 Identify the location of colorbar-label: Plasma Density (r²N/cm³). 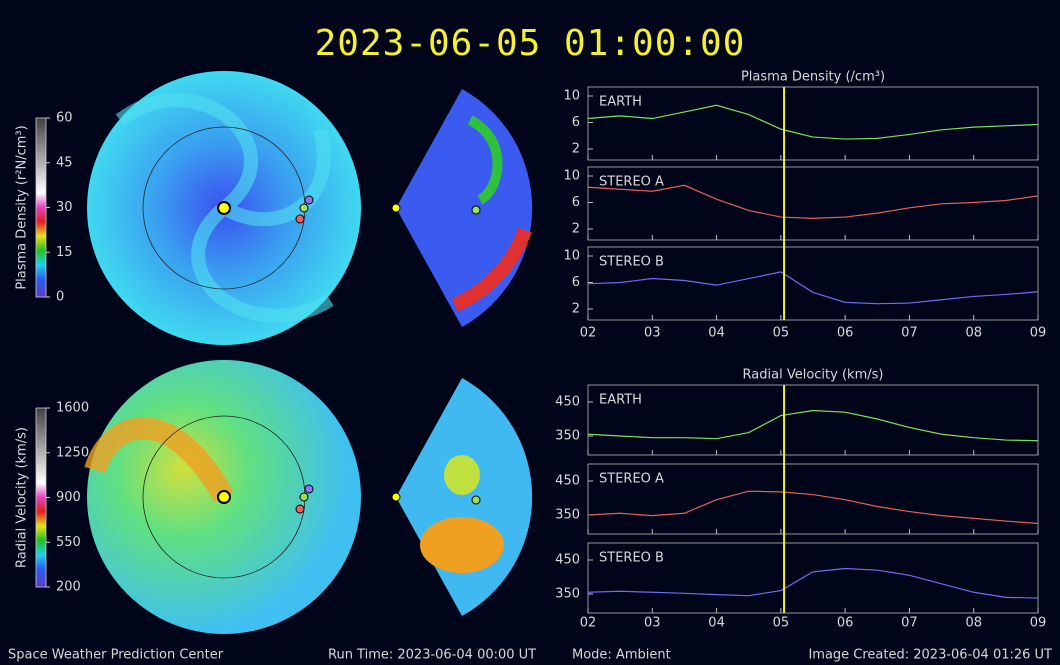
(22, 207).